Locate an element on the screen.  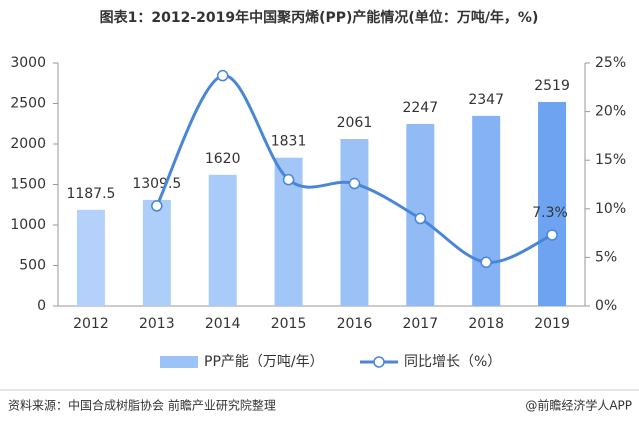
bar-label: 1187.5 is located at coordinates (90, 194).